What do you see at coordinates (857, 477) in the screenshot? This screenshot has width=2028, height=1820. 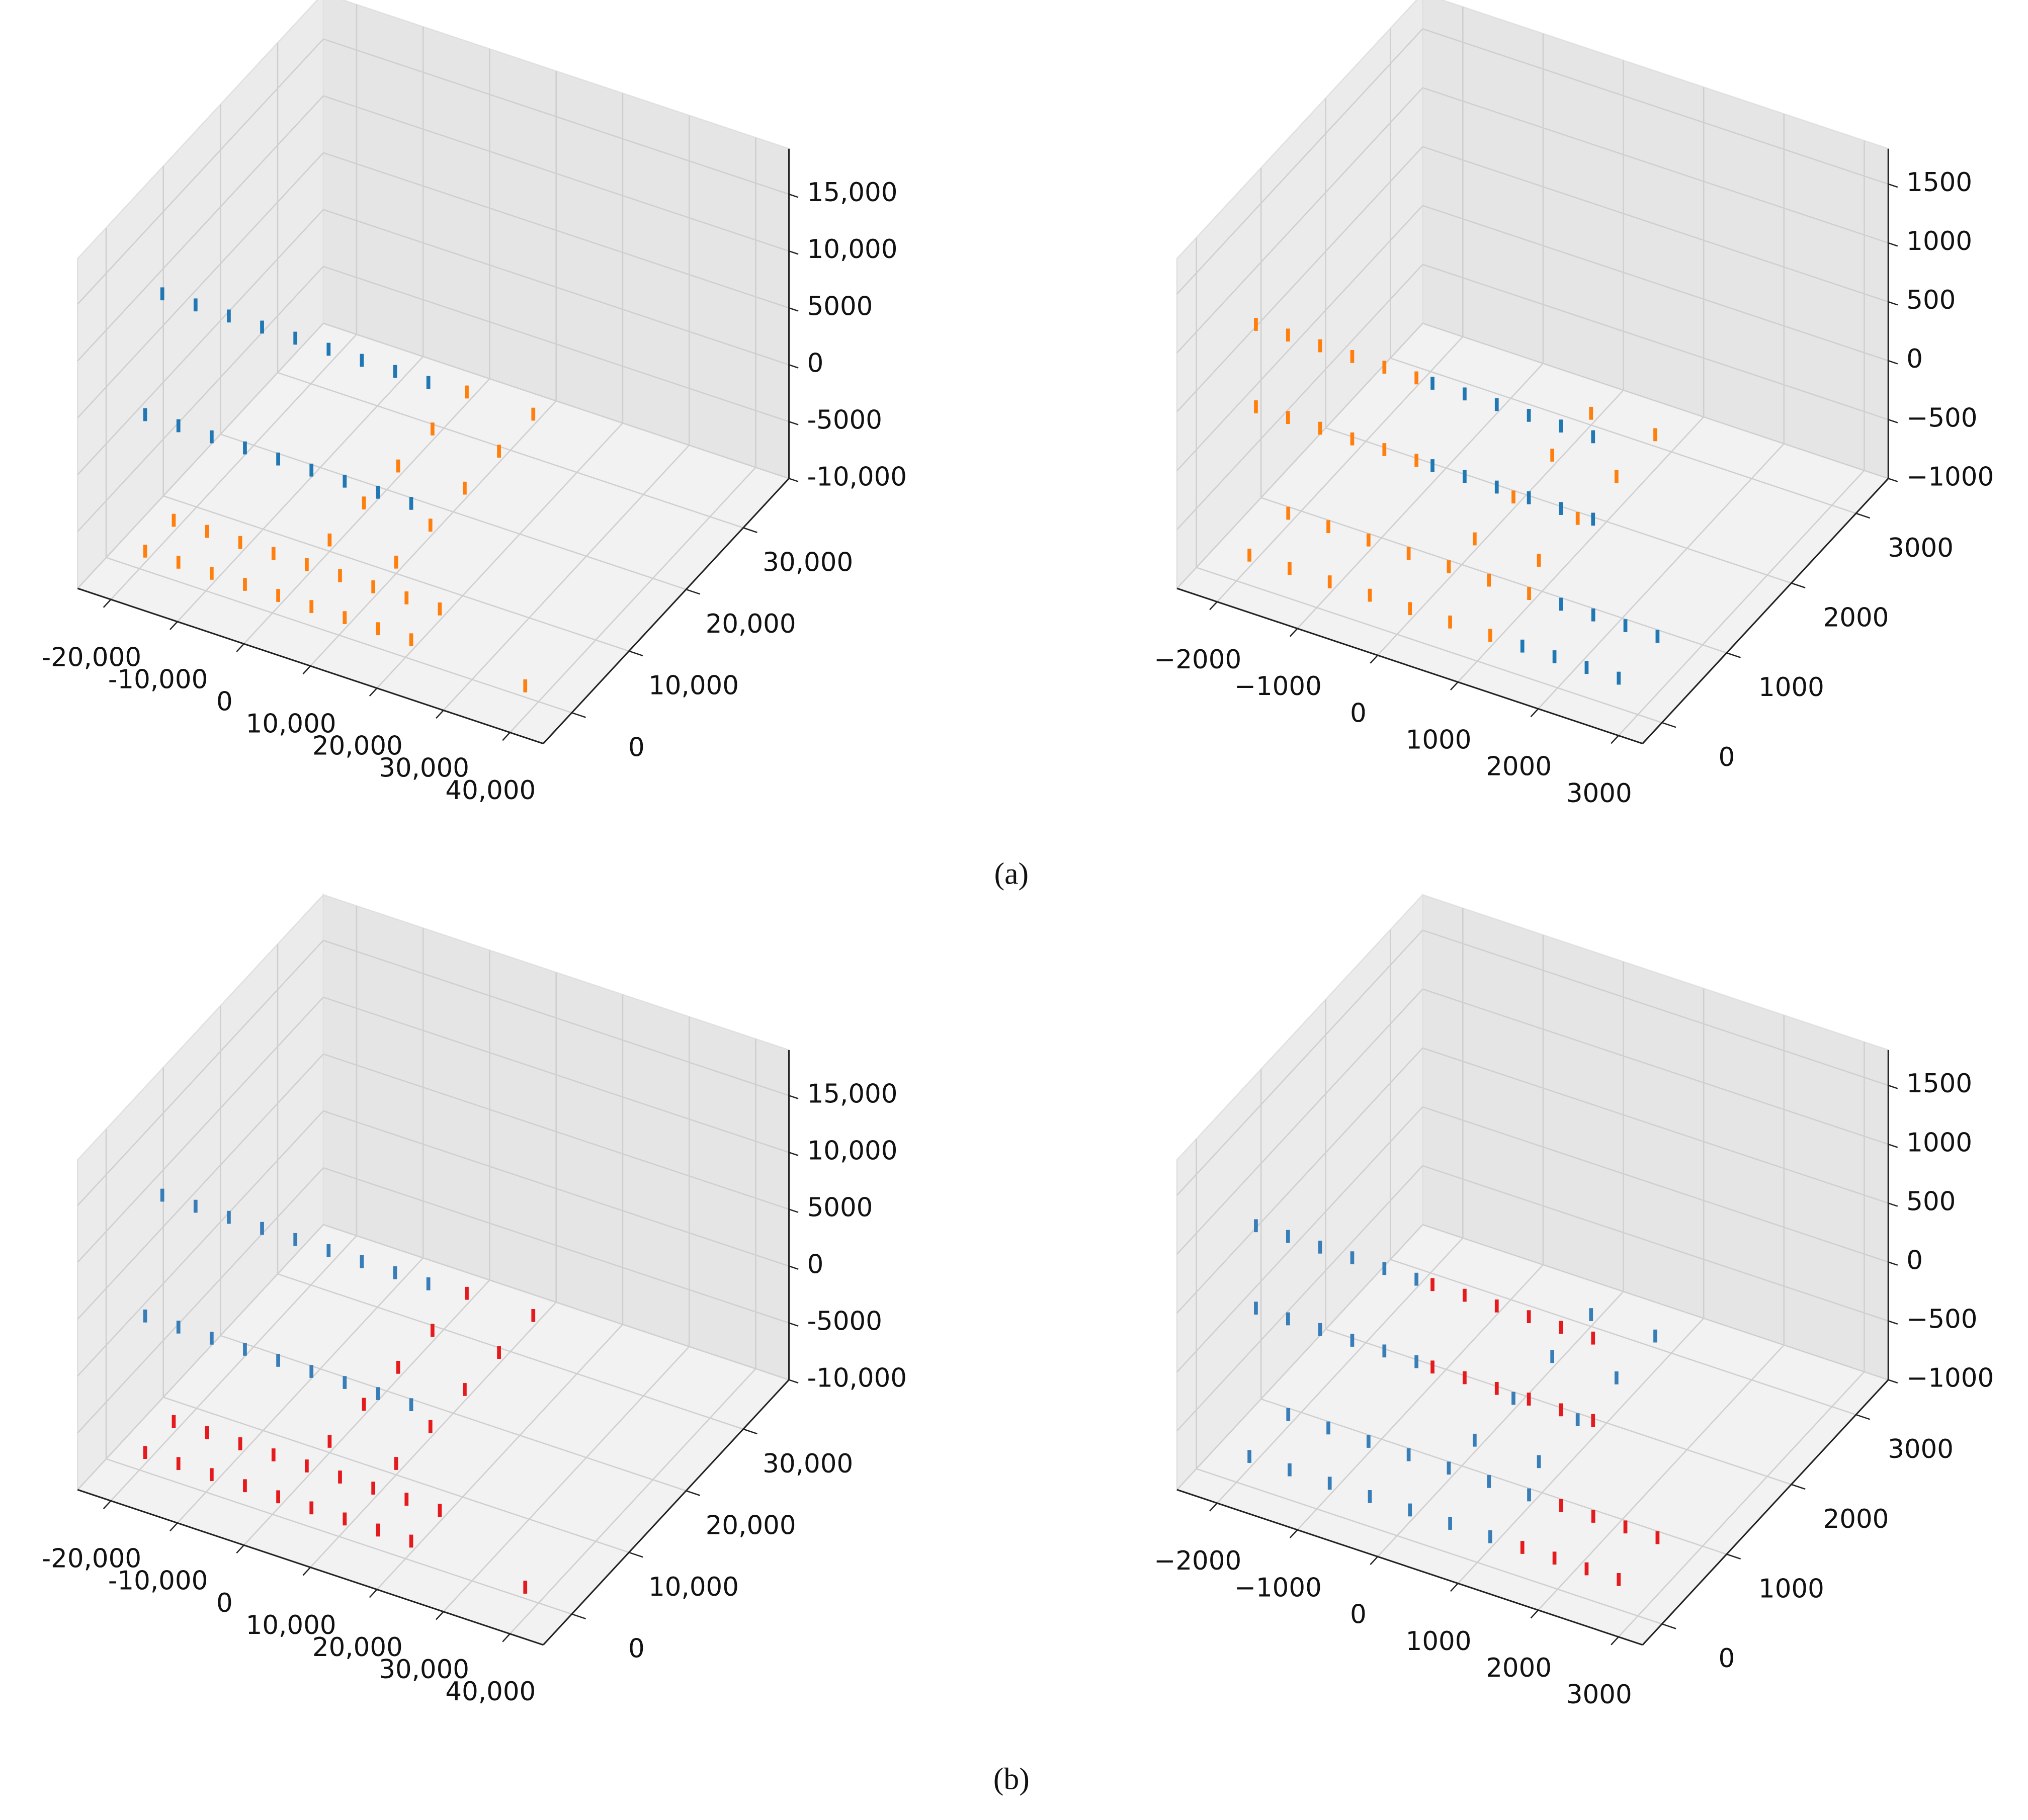 I see `z-tick-label: -10,000` at bounding box center [857, 477].